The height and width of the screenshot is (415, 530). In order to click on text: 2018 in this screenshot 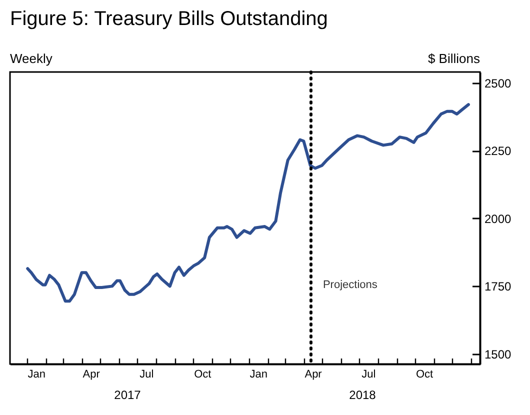, I will do `click(362, 395)`.